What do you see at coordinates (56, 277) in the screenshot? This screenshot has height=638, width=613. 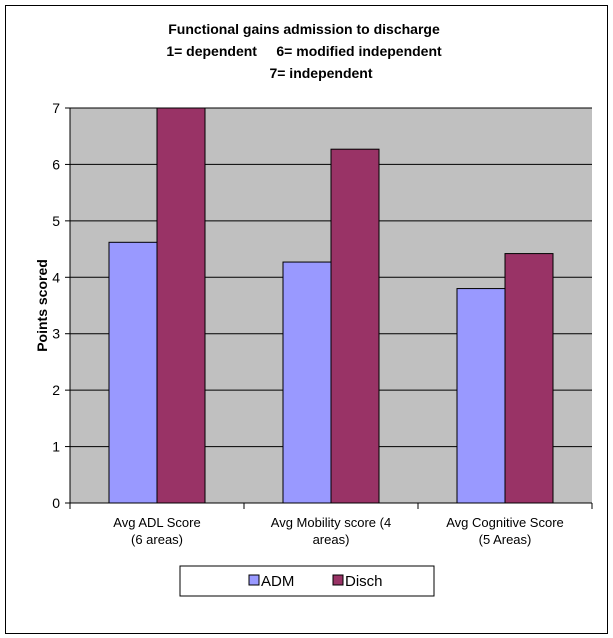 I see `y-tick-label: 4` at bounding box center [56, 277].